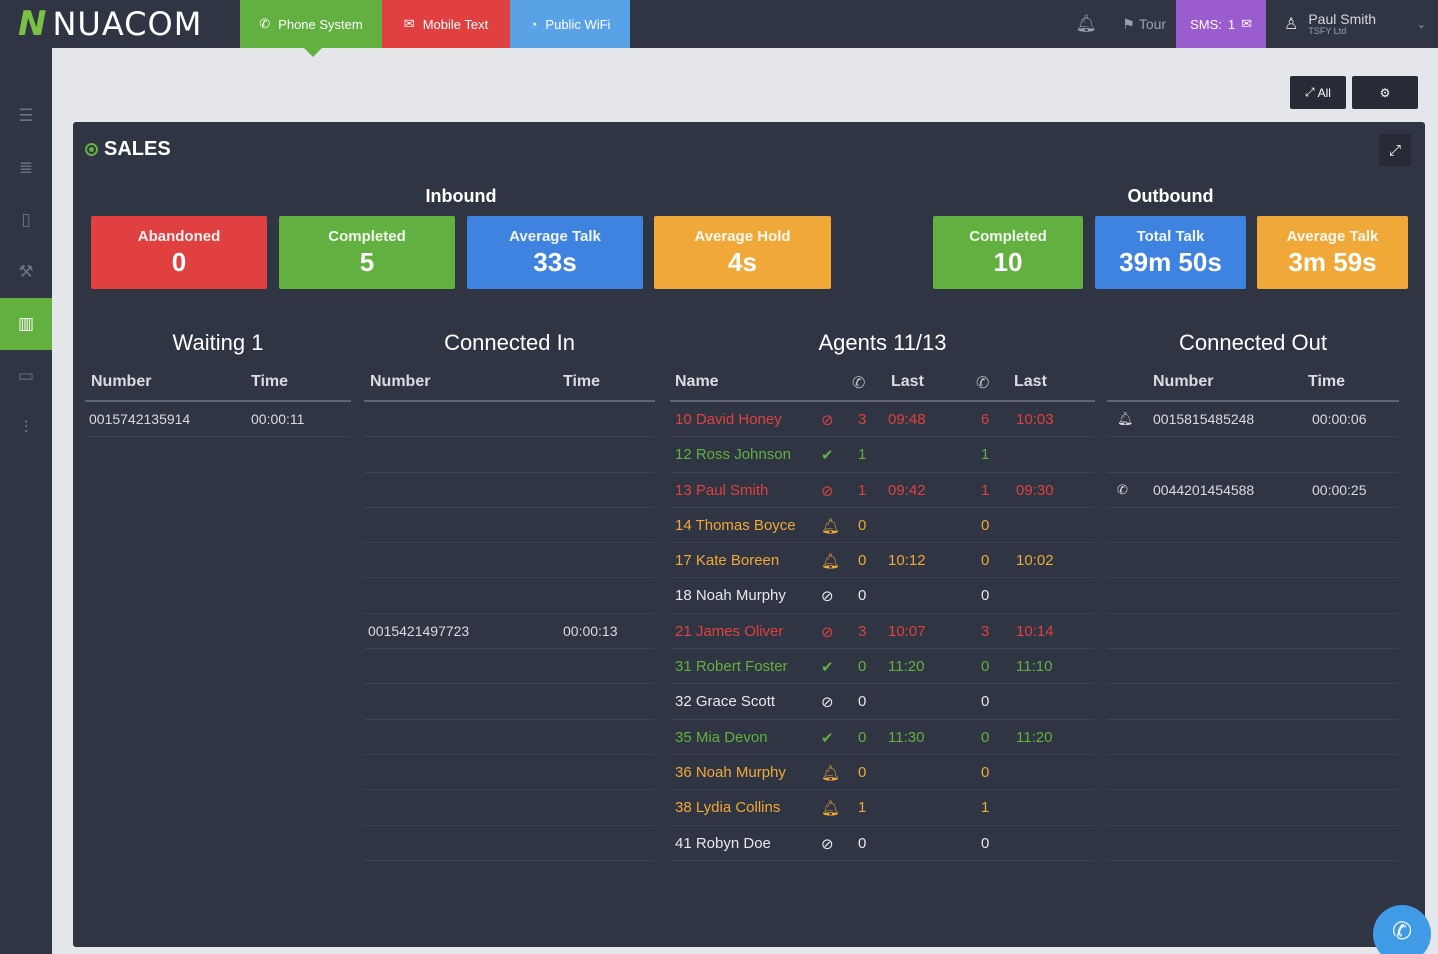 The height and width of the screenshot is (954, 1438). I want to click on settings-button: ⚙, so click(1385, 92).